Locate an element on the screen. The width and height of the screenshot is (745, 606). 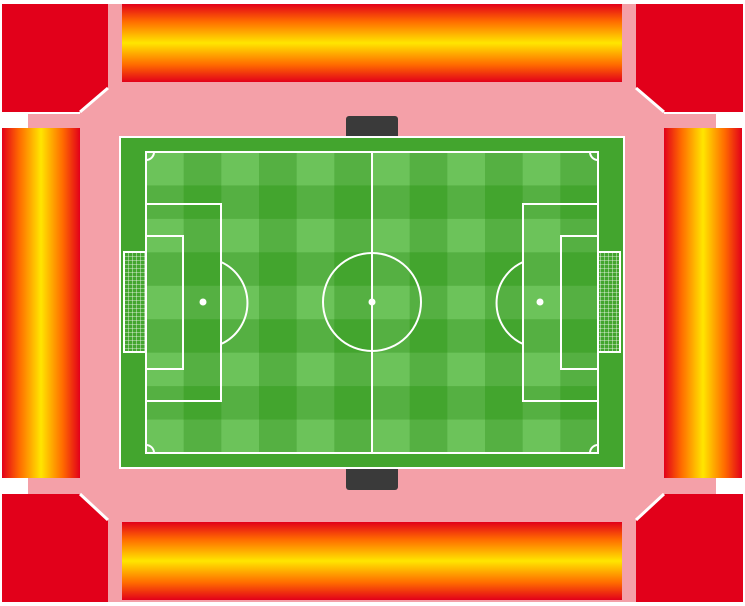
corner-north-east is located at coordinates (689, 58).